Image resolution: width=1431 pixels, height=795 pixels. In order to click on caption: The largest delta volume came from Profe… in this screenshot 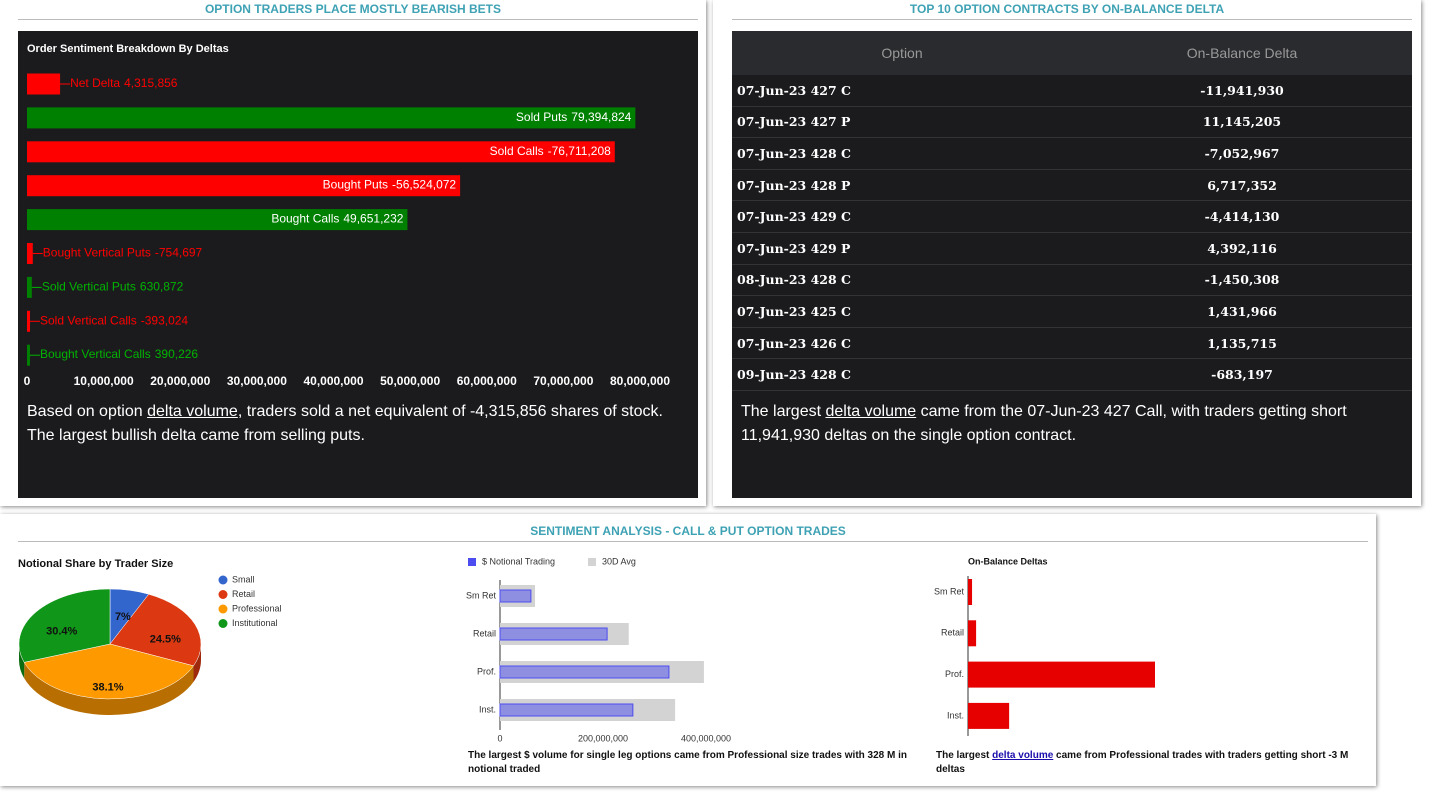, I will do `click(1153, 763)`.